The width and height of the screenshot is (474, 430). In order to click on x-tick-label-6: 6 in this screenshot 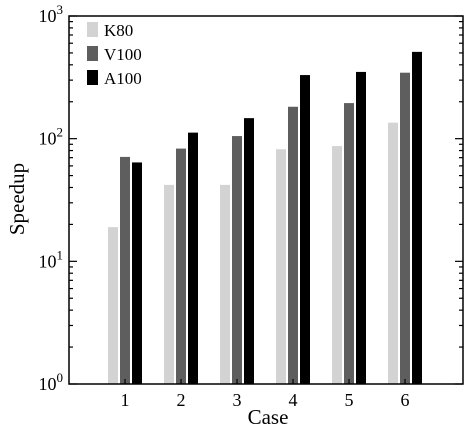, I will do `click(405, 400)`.